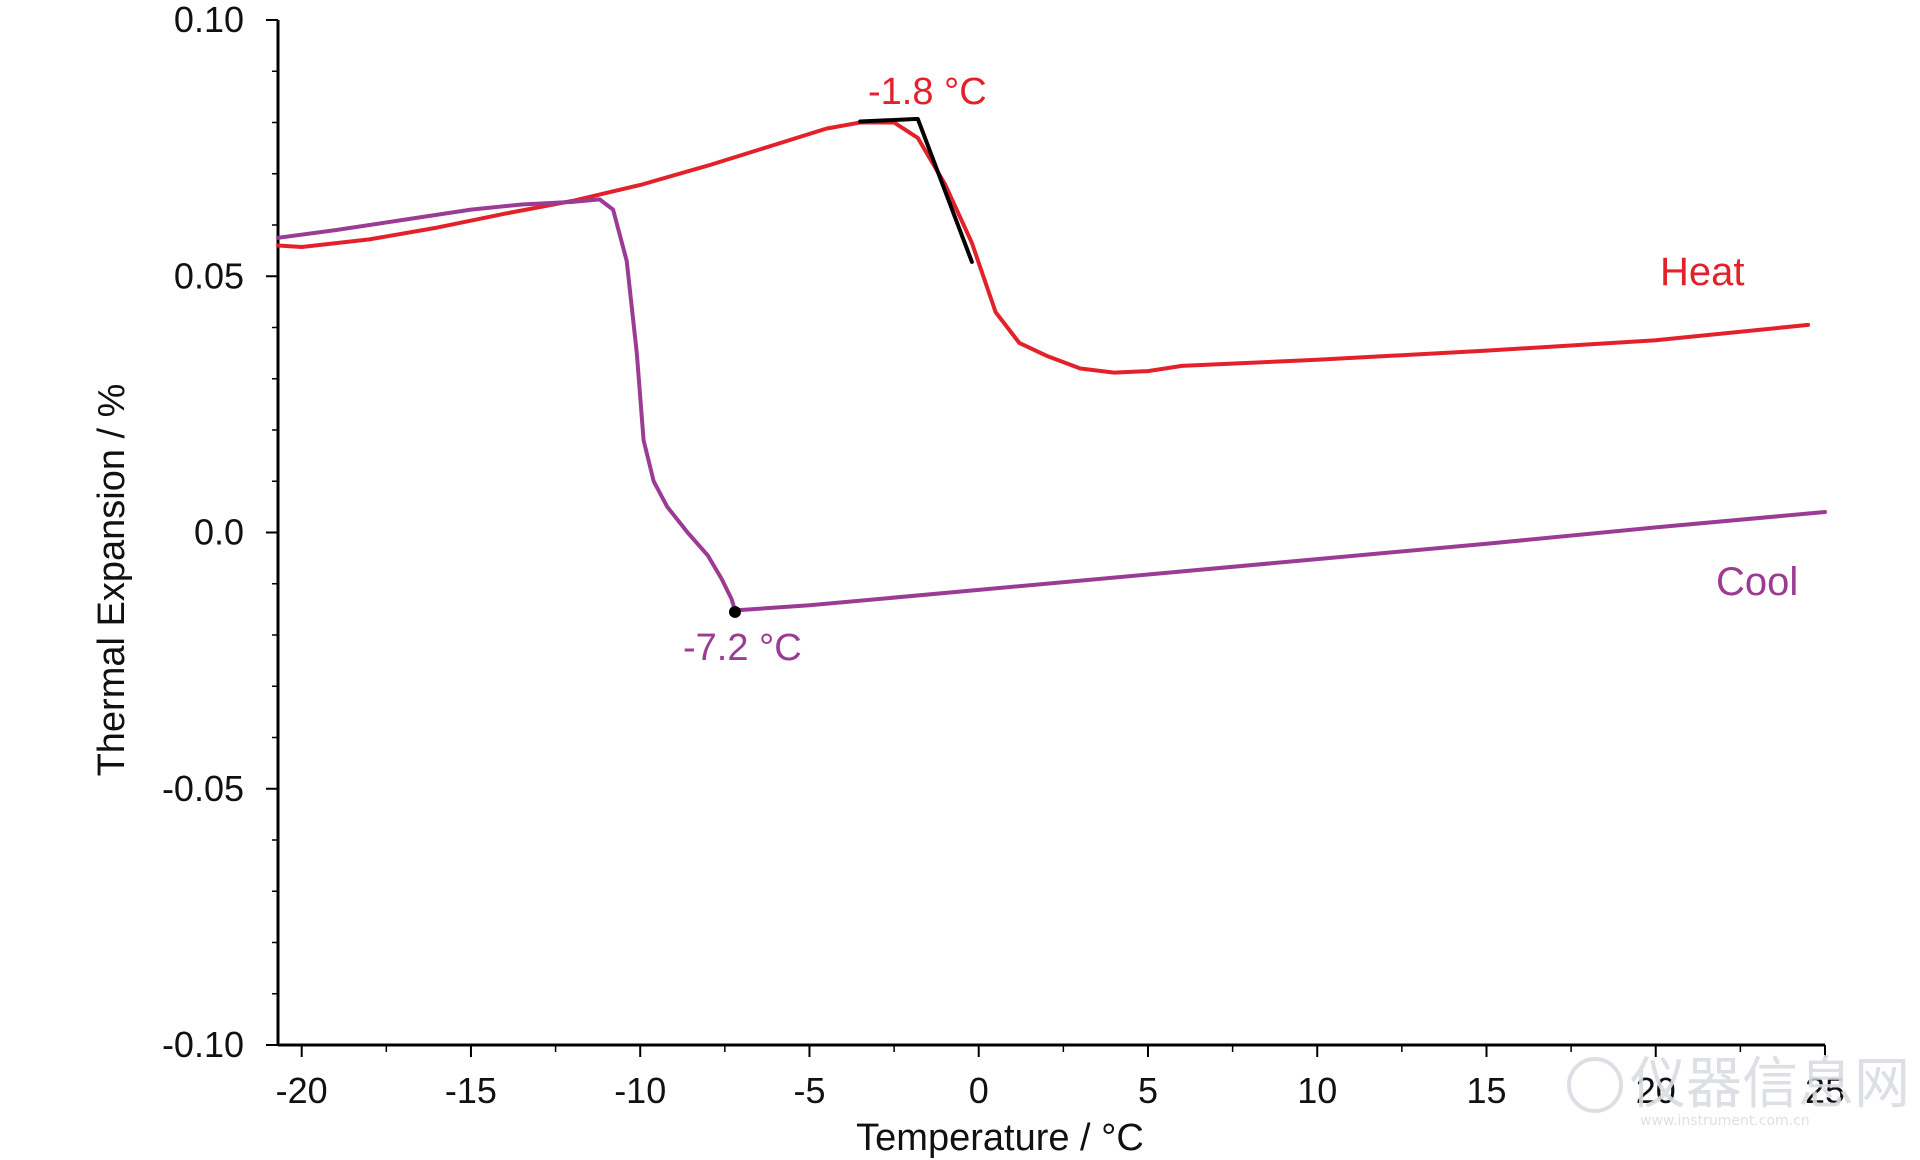 Image resolution: width=1920 pixels, height=1160 pixels. I want to click on y-tick-label: 0.0, so click(219, 532).